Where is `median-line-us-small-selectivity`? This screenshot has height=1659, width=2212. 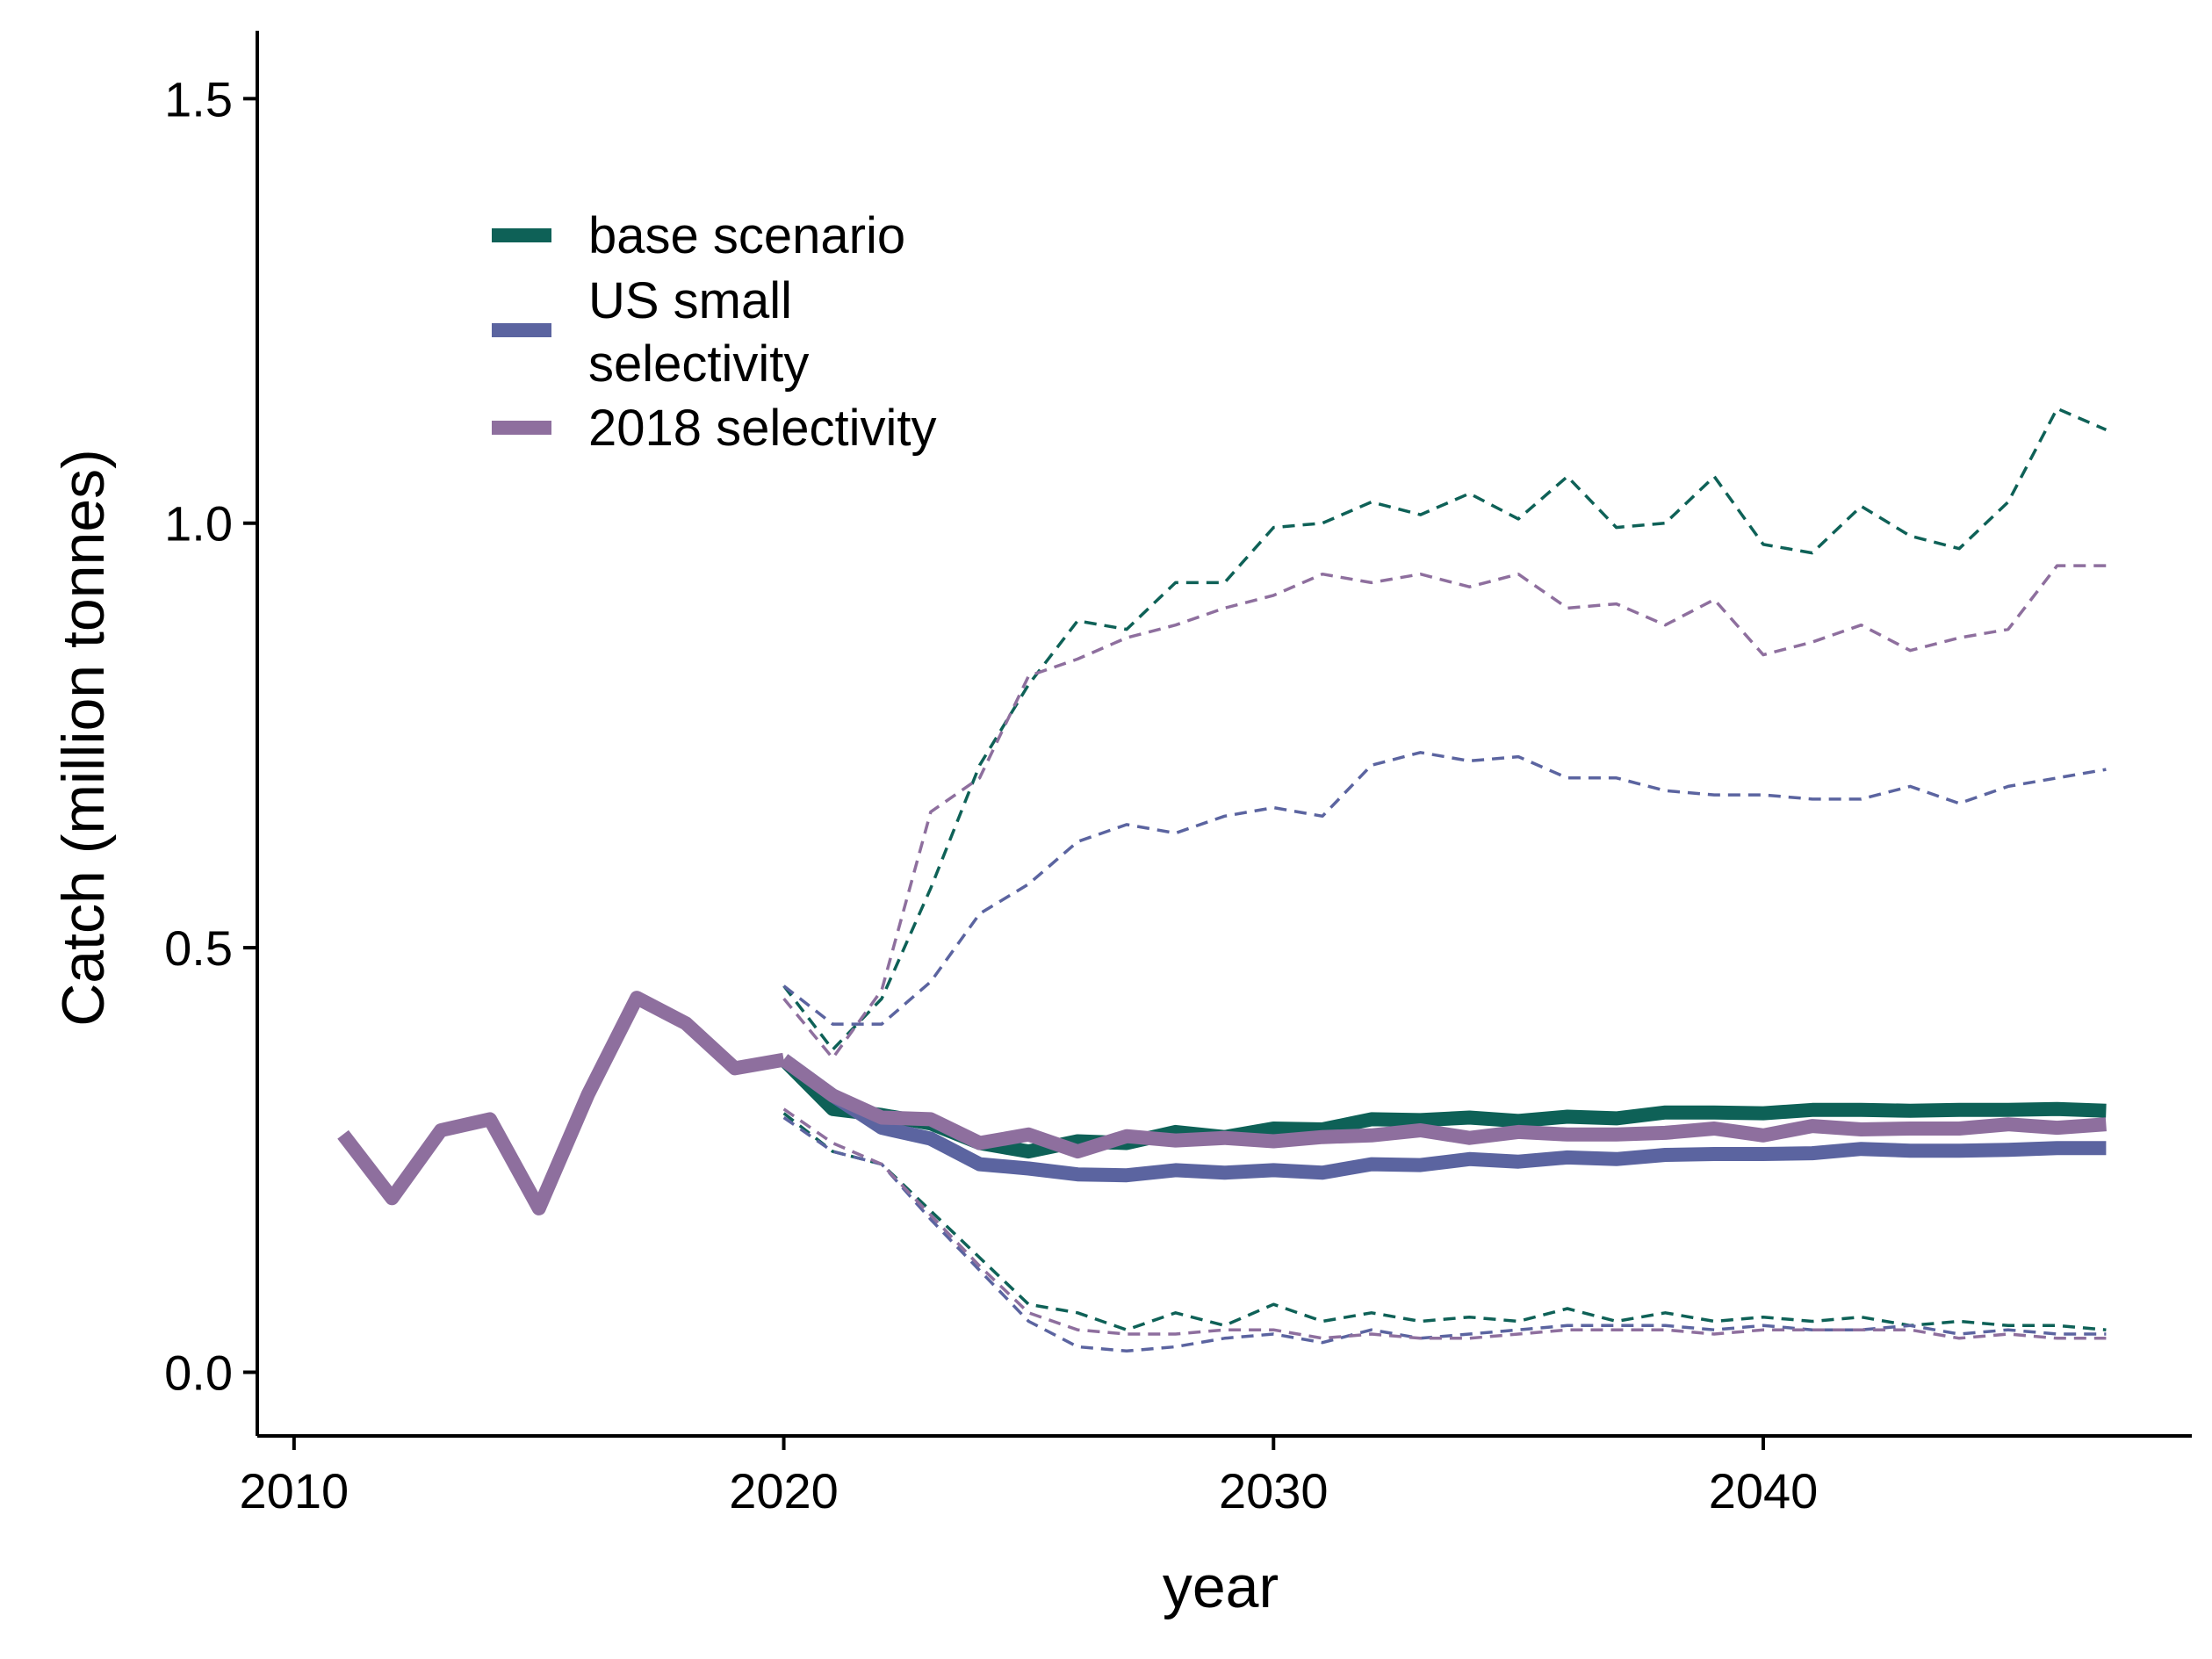 median-line-us-small-selectivity is located at coordinates (1443, 1118).